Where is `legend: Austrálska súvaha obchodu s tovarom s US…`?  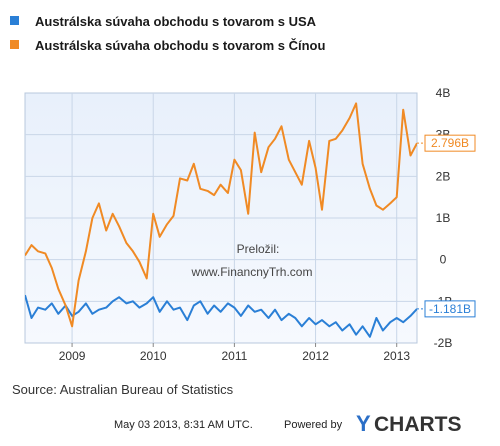 legend: Austrálska súvaha obchodu s tovarom s US… is located at coordinates (167, 33).